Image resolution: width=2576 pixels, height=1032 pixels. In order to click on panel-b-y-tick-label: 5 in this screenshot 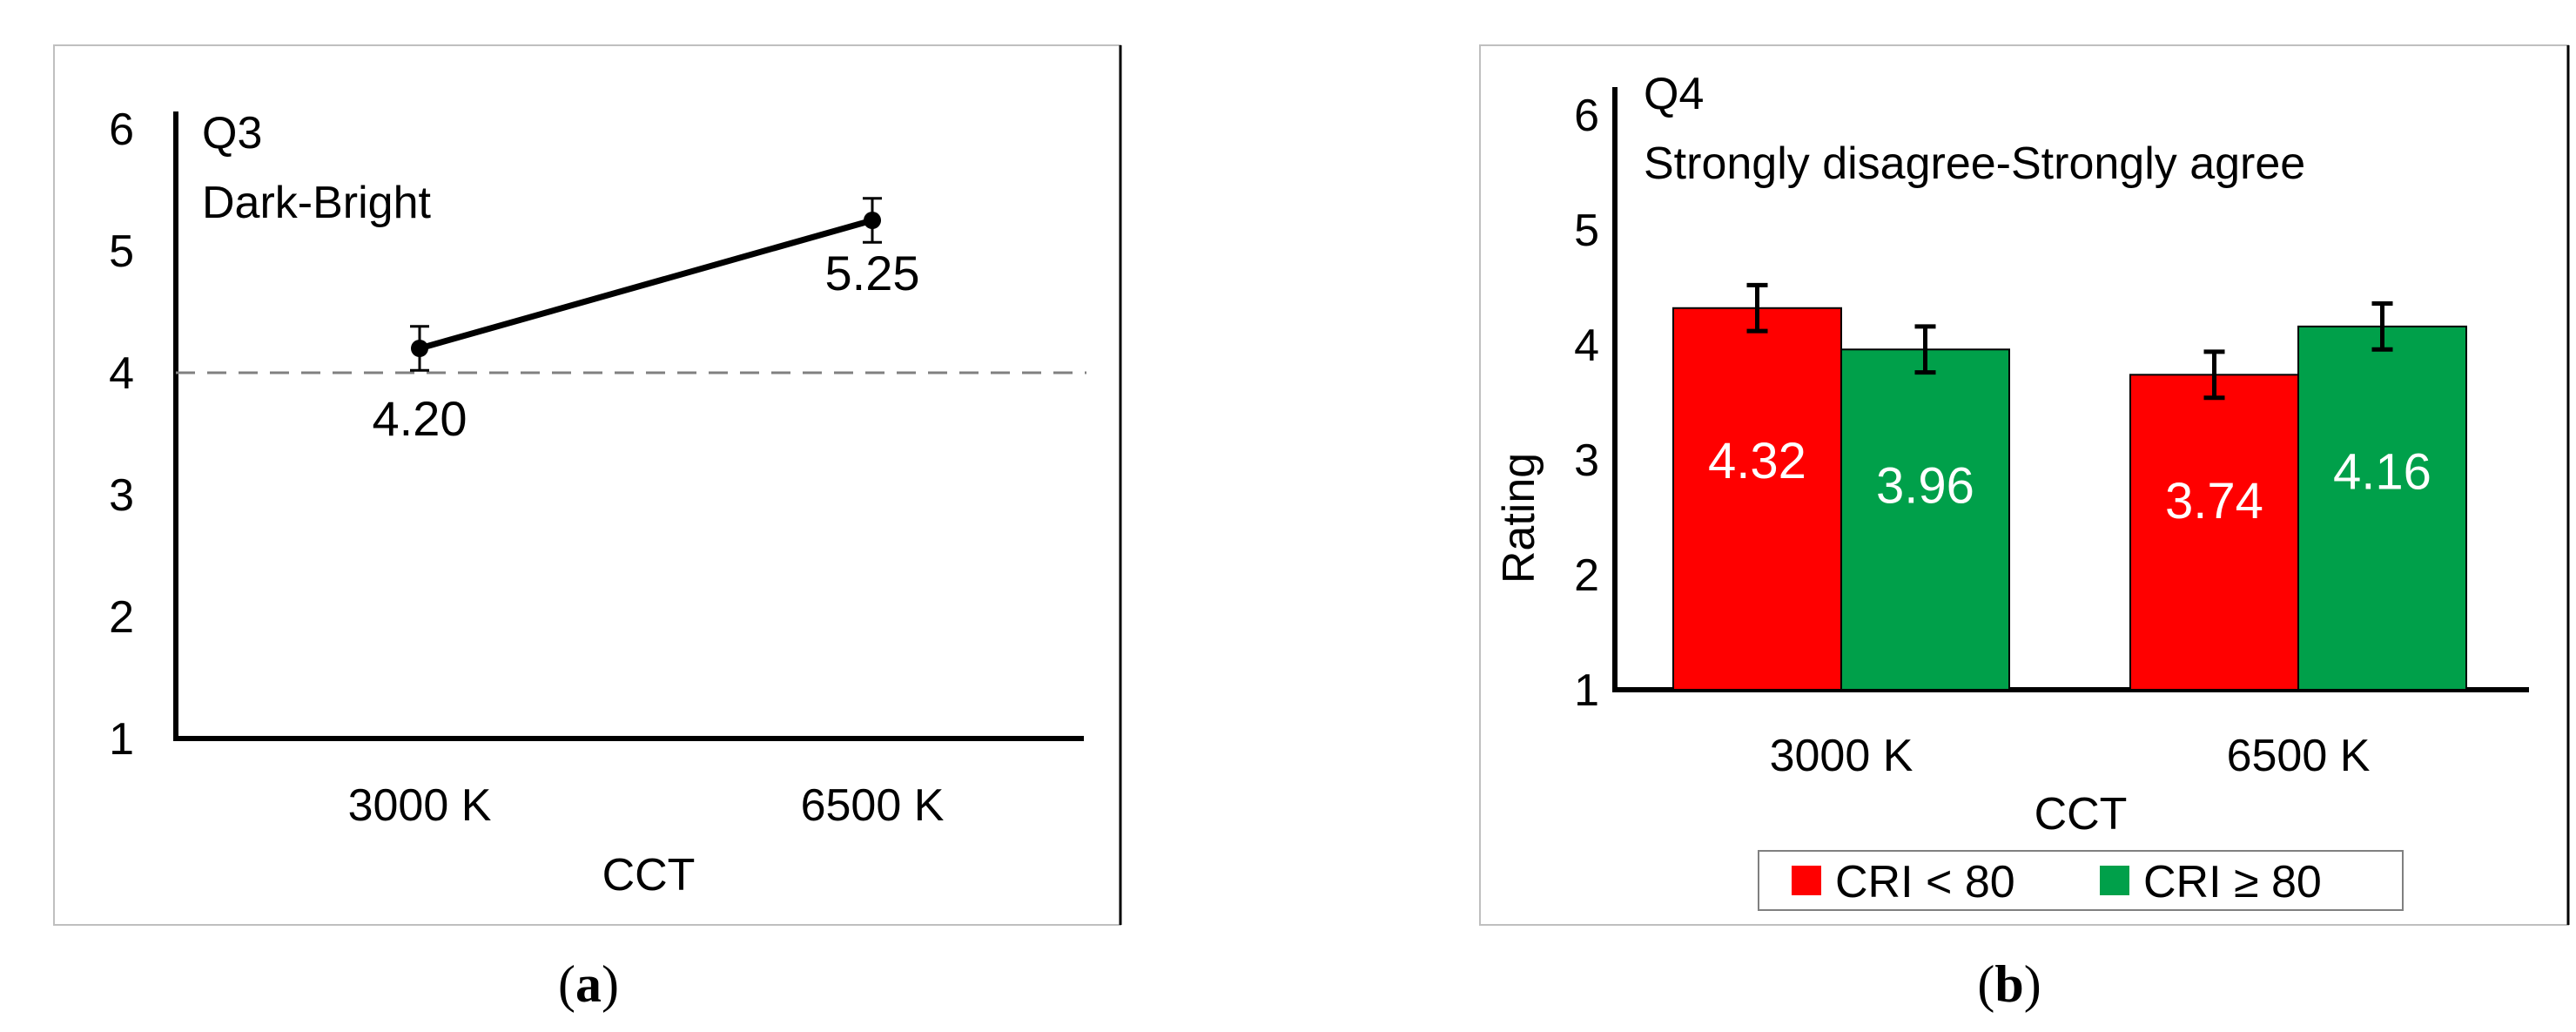, I will do `click(1586, 231)`.